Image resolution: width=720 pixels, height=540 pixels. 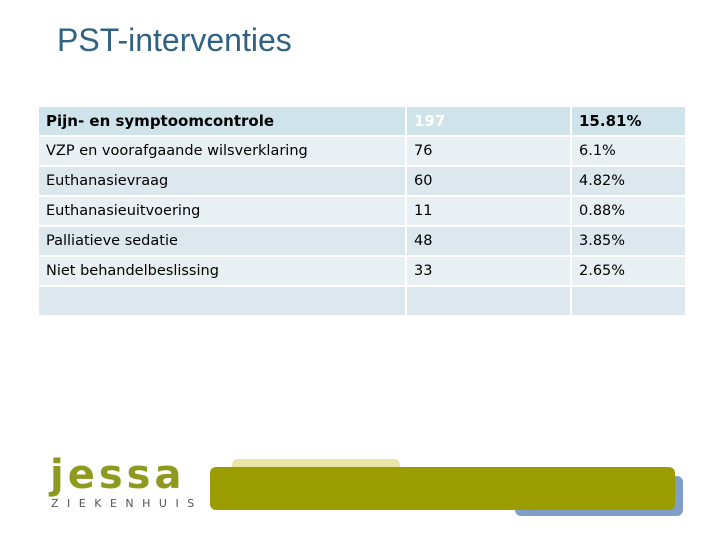 What do you see at coordinates (488, 121) in the screenshot?
I see `row-count: 197` at bounding box center [488, 121].